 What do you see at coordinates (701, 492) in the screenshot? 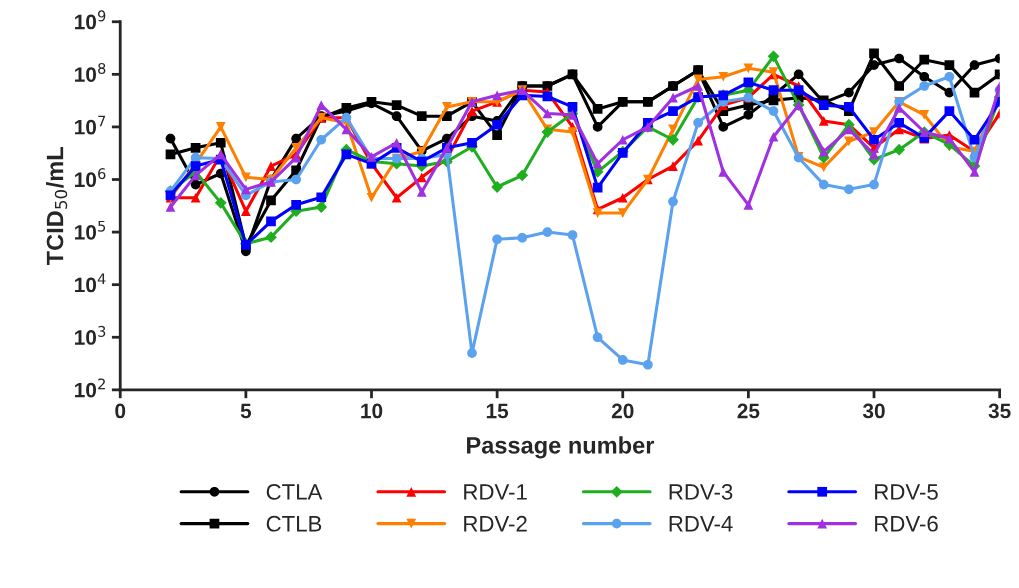
I see `legend-label: RDV-3` at bounding box center [701, 492].